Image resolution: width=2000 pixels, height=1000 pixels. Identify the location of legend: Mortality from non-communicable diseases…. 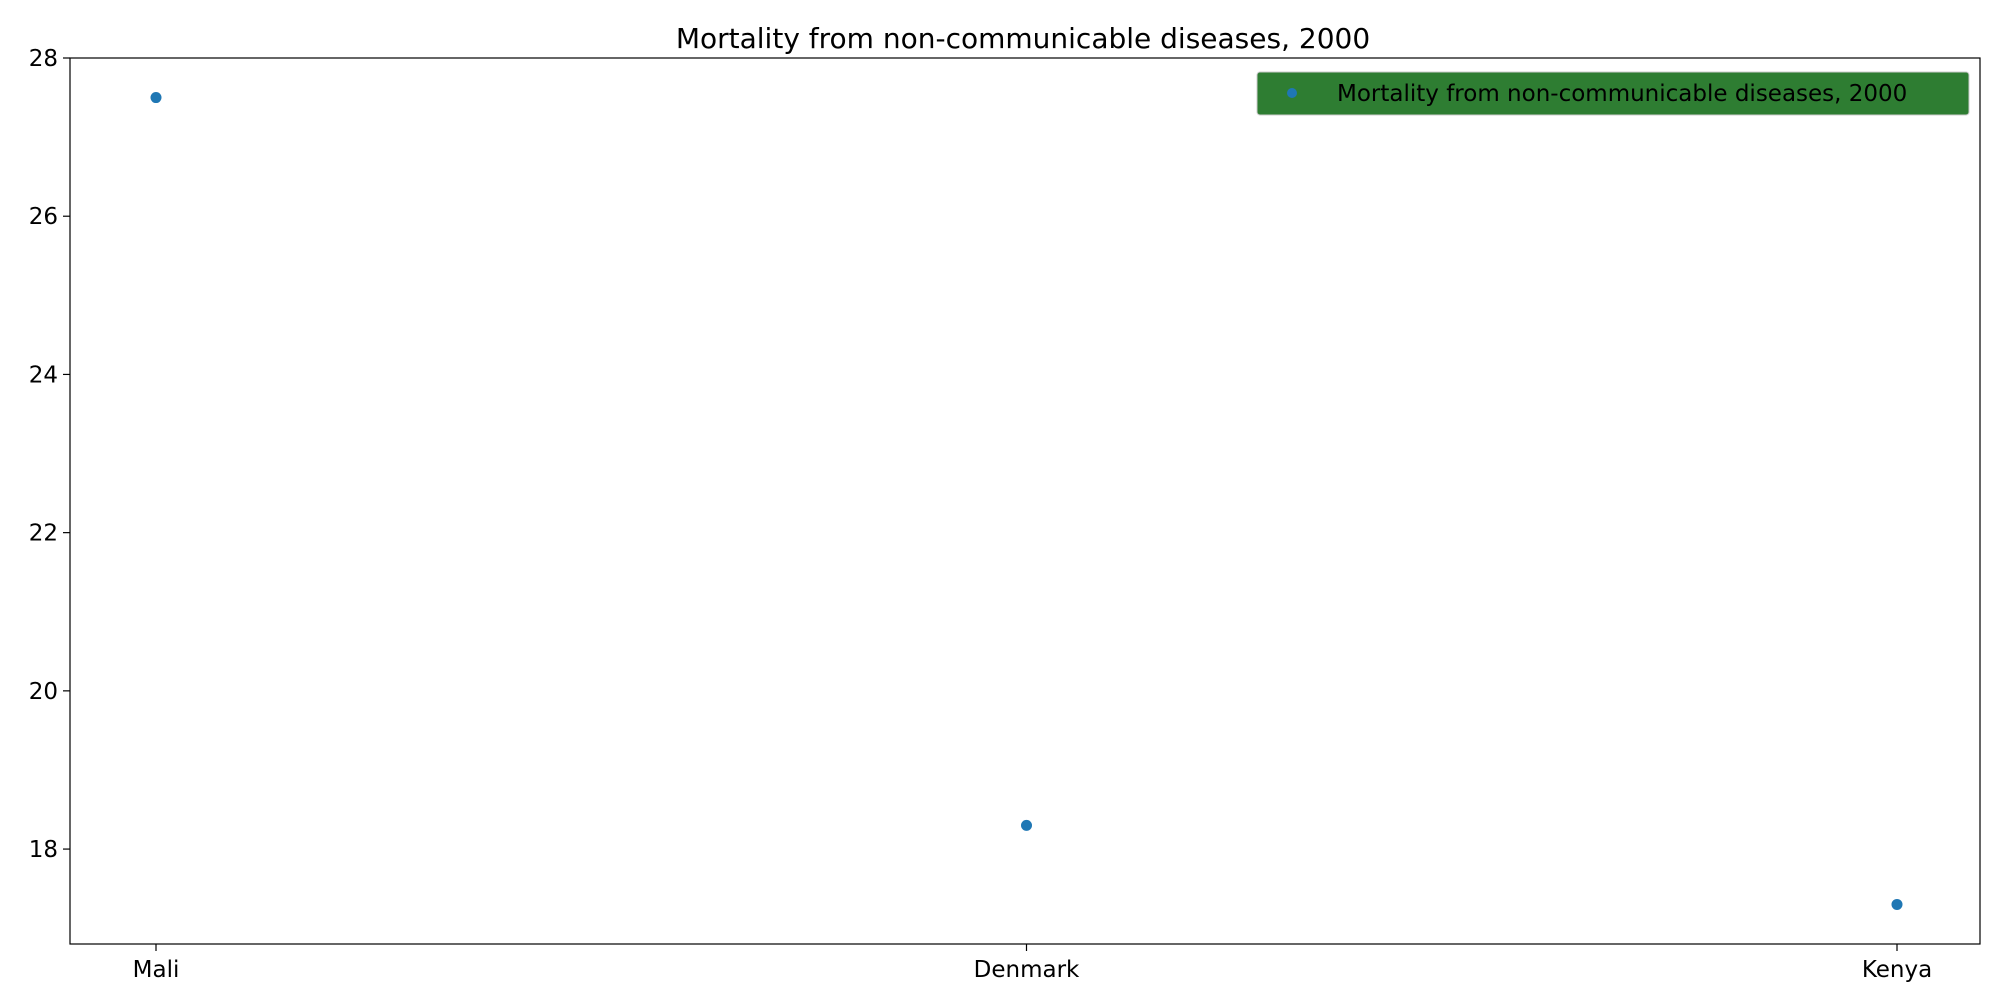
(1613, 93).